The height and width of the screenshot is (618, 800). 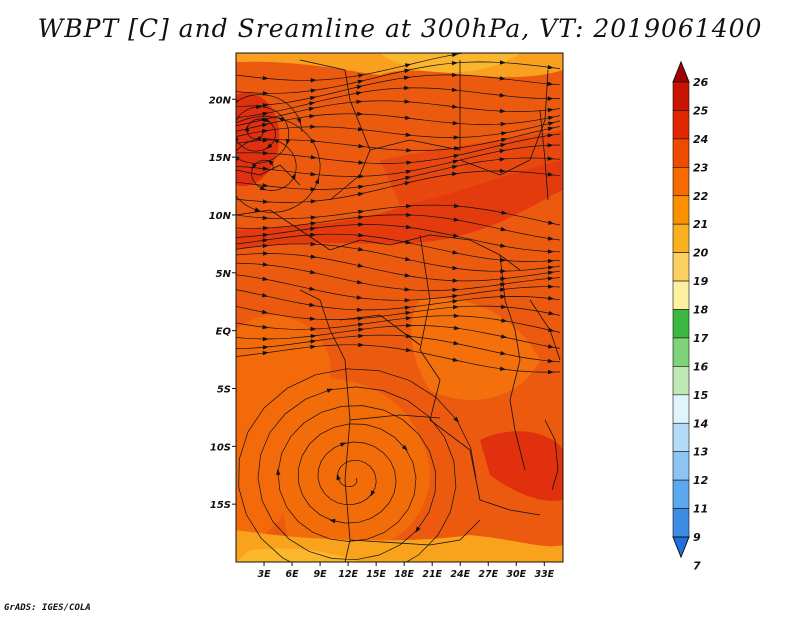 What do you see at coordinates (348, 574) in the screenshot?
I see `lon-tick-label: 12E` at bounding box center [348, 574].